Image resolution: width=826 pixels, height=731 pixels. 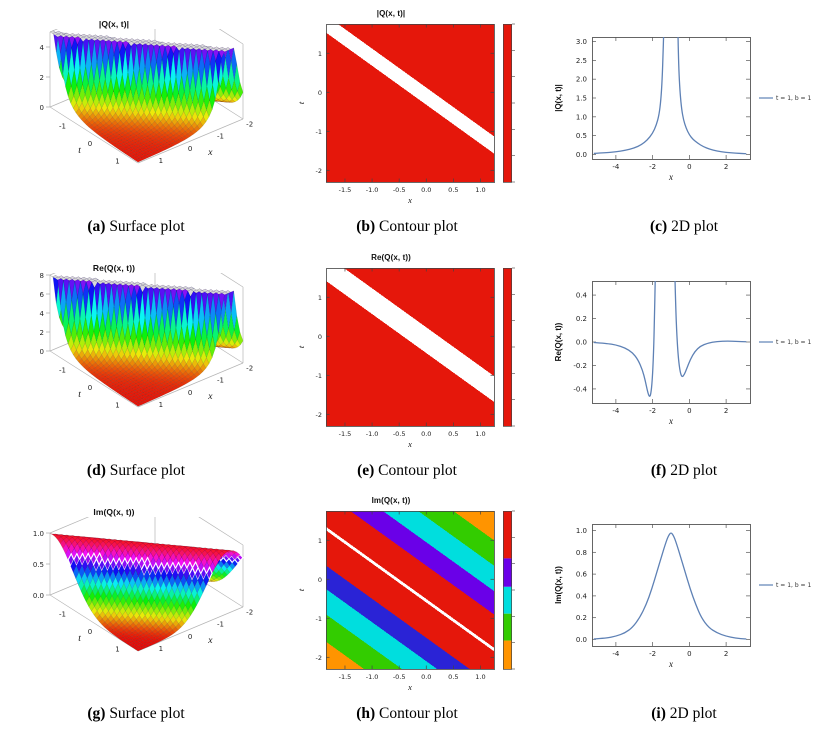 What do you see at coordinates (366, 226) in the screenshot?
I see `caption-tag-b: (b)` at bounding box center [366, 226].